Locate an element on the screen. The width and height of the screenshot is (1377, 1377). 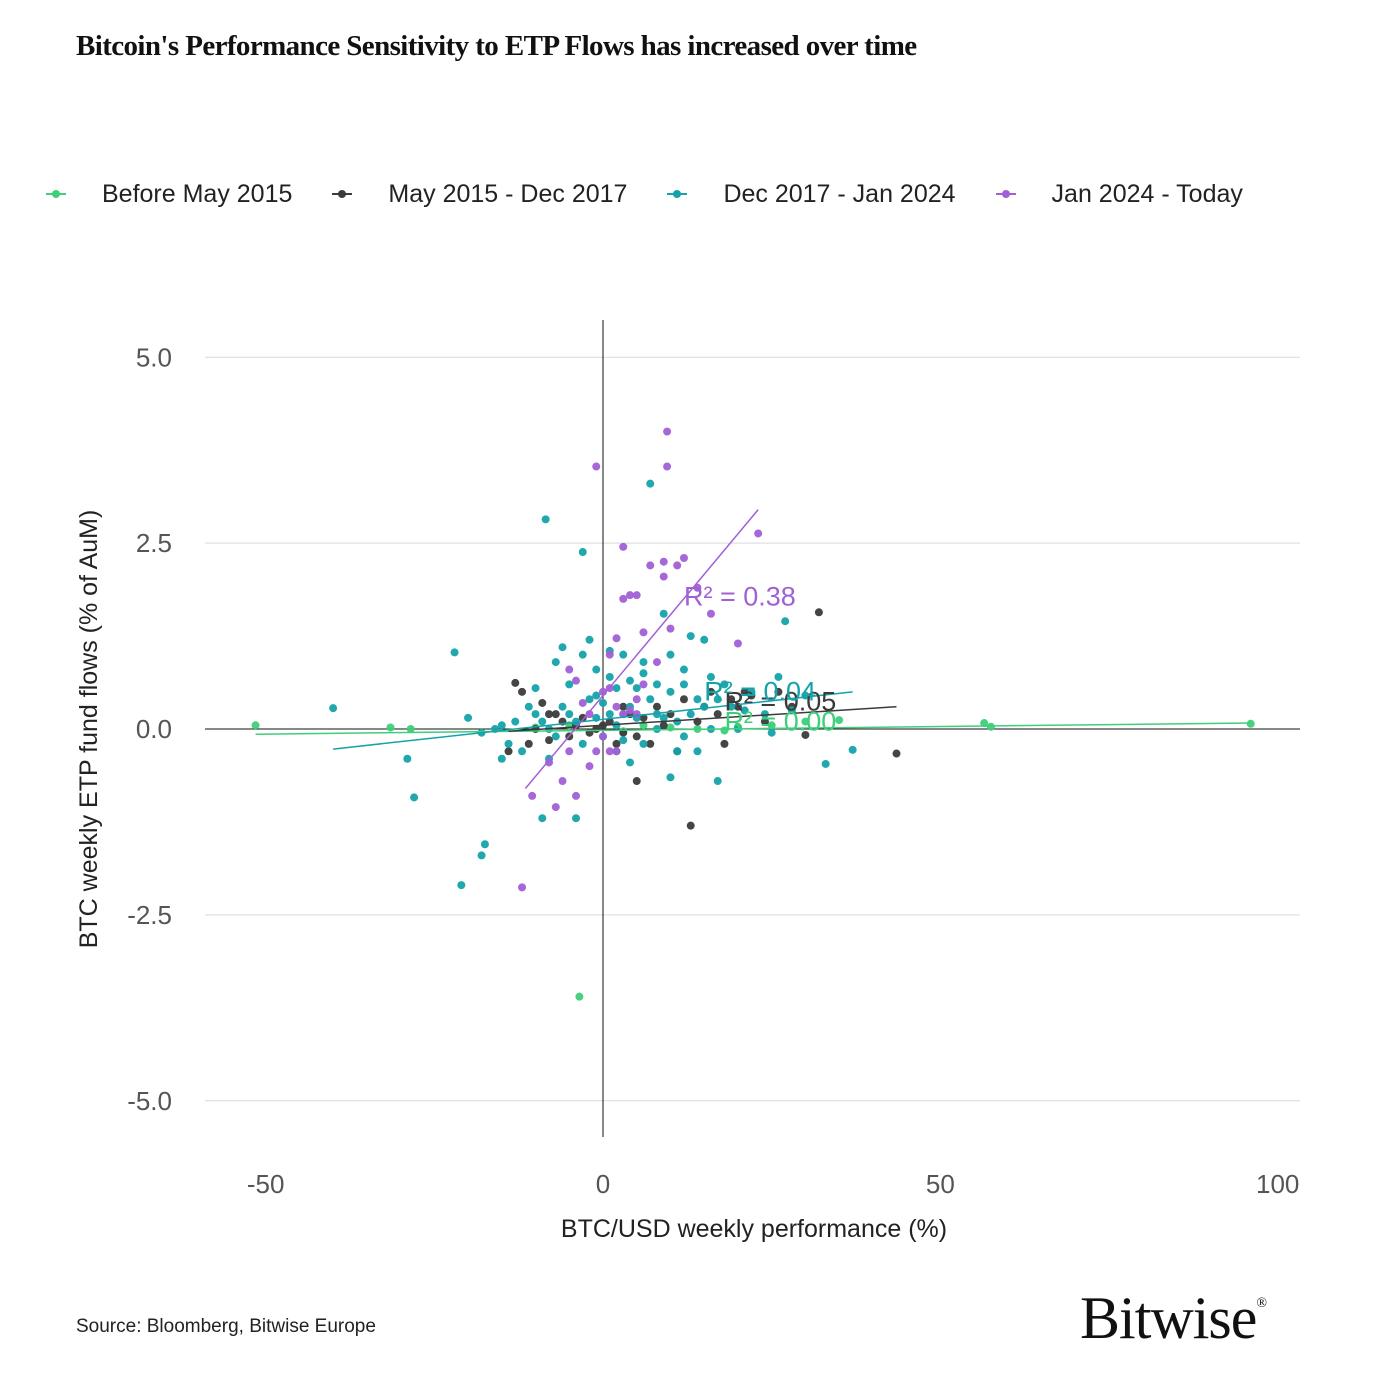
legend-swatch-icon is located at coordinates (56, 194).